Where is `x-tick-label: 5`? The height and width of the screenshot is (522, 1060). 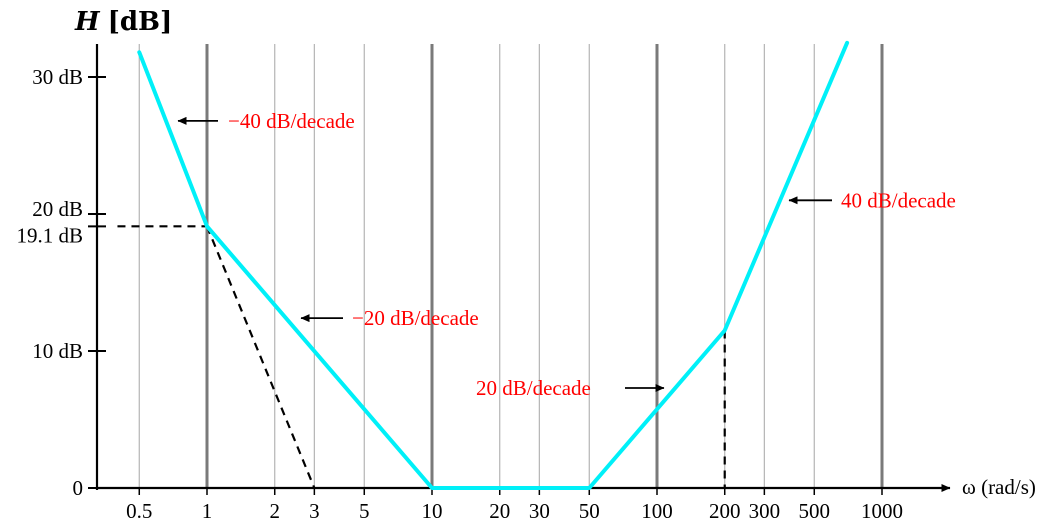
x-tick-label: 5 is located at coordinates (364, 510).